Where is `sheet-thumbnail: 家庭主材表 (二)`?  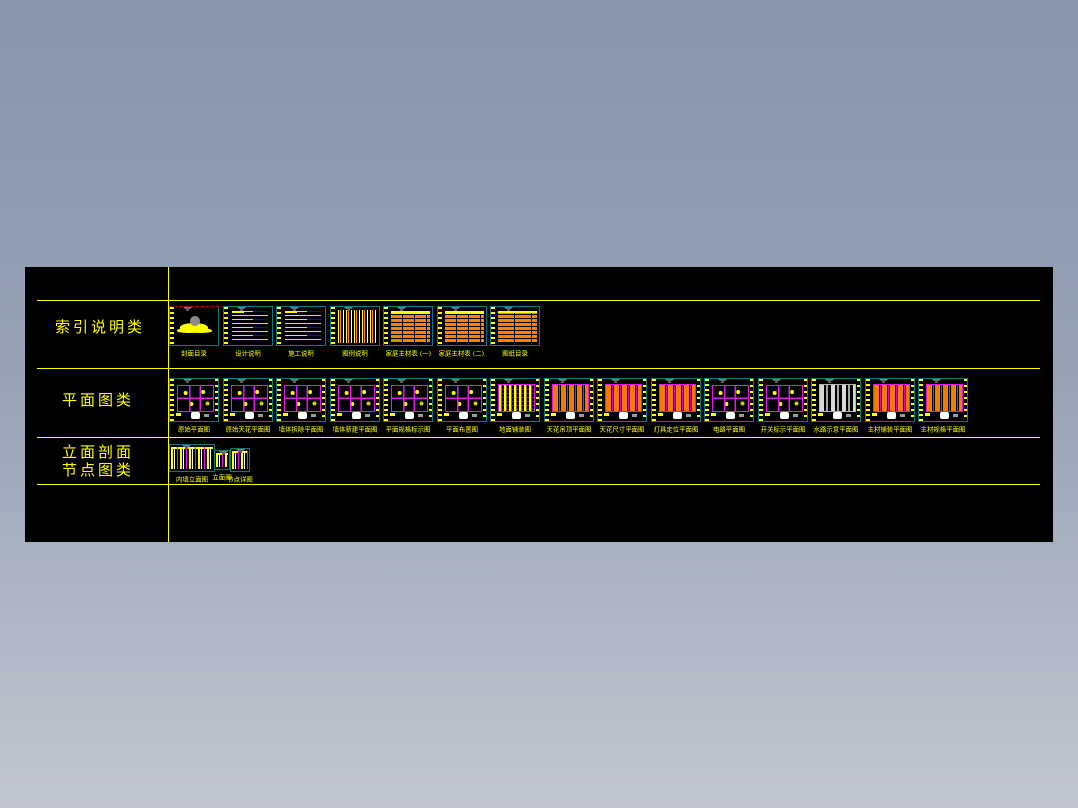 sheet-thumbnail: 家庭主材表 (二) is located at coordinates (461, 332).